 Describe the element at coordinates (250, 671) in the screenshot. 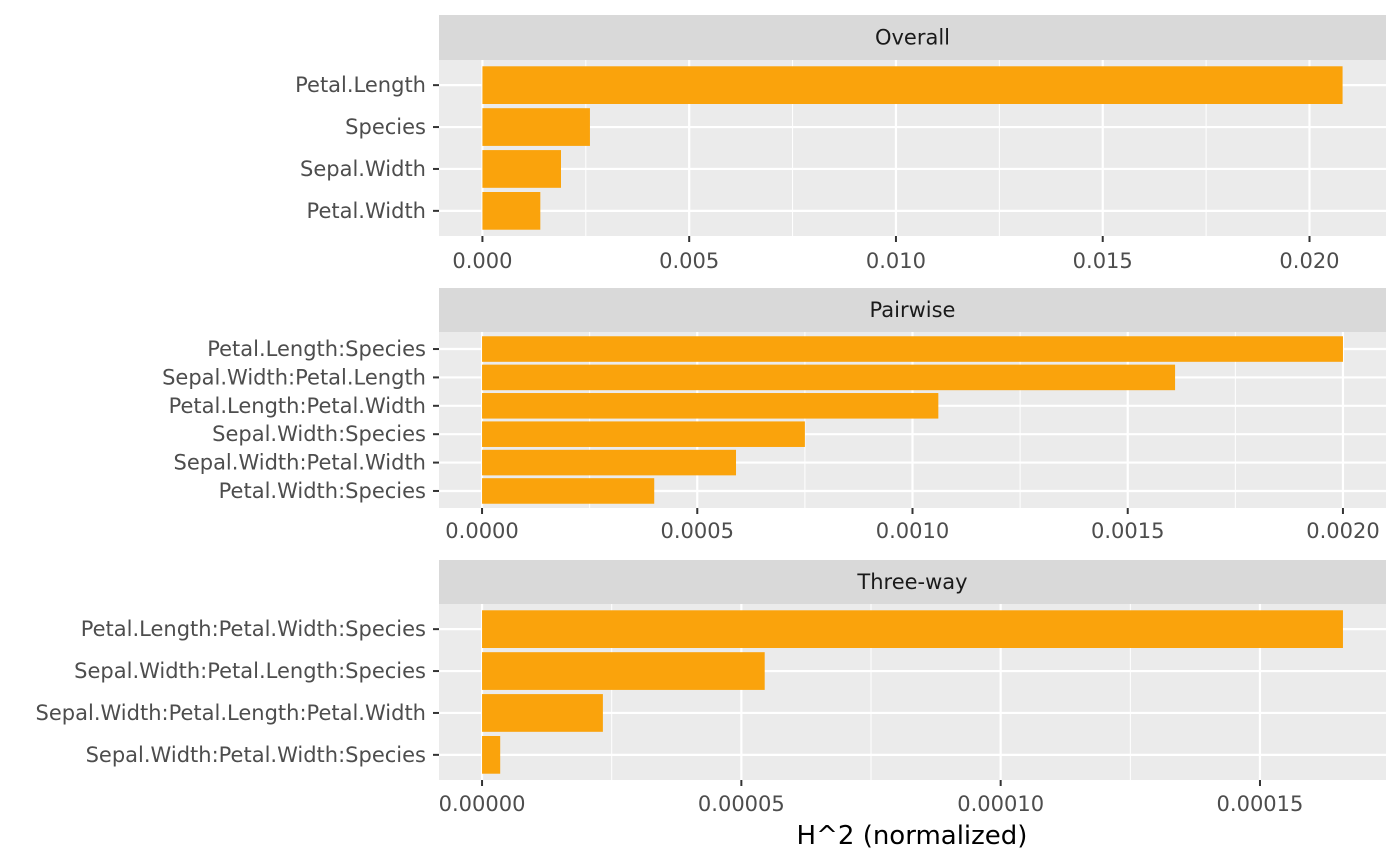

I see `y-tick-label: Sepal.Width:Petal.Length:Species` at that location.